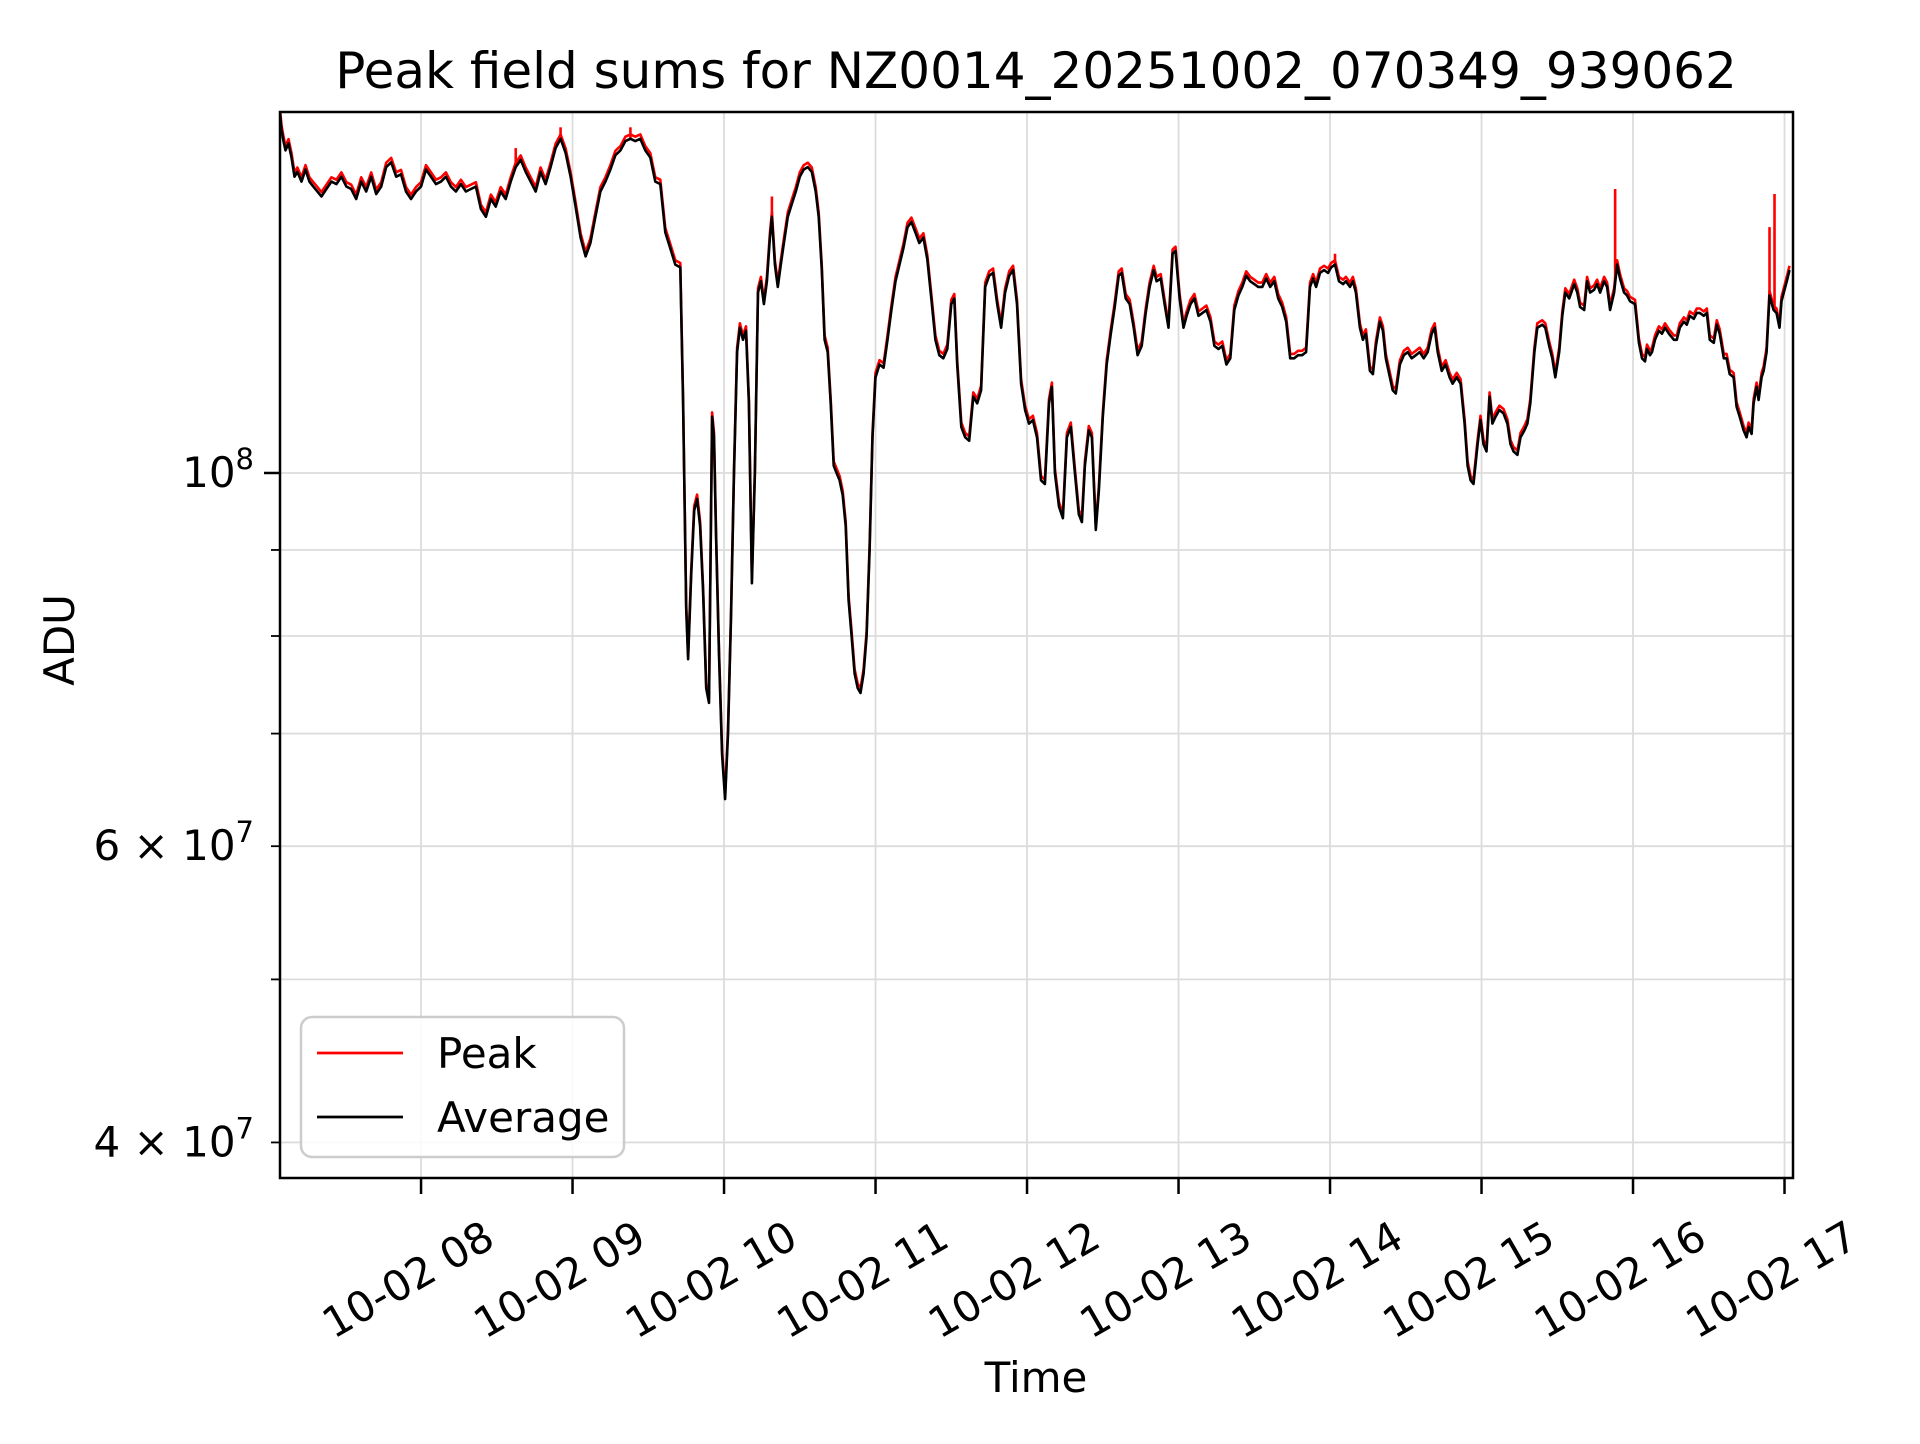 This screenshot has width=1920, height=1444. What do you see at coordinates (862, 1279) in the screenshot?
I see `x-tick-label: 10-02 11` at bounding box center [862, 1279].